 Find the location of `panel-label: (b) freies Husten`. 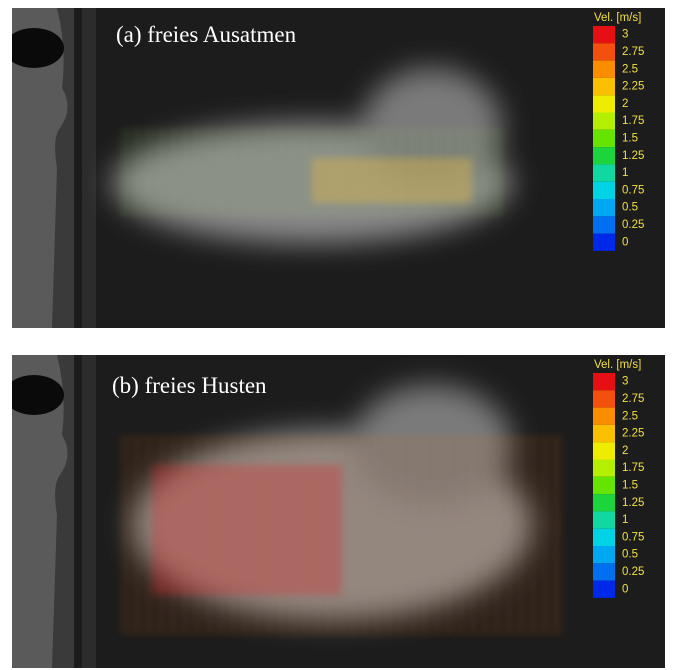

panel-label: (b) freies Husten is located at coordinates (189, 385).